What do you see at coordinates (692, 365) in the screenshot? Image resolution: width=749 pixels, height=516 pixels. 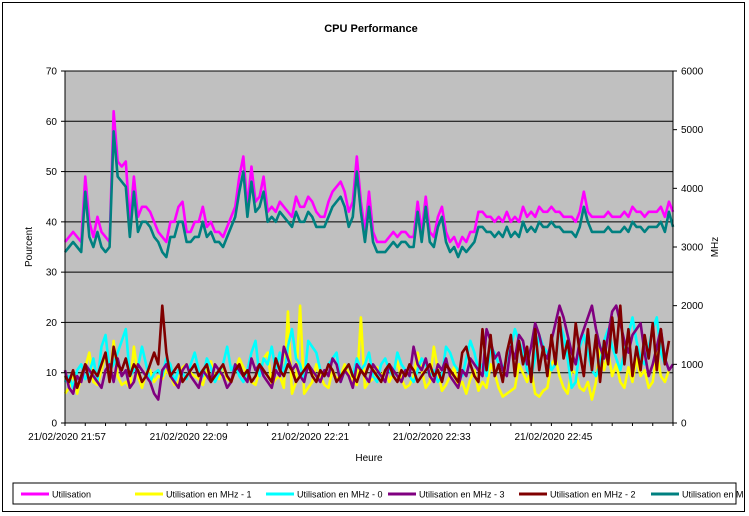 I see `y2-tick-label: 1000` at bounding box center [692, 365].